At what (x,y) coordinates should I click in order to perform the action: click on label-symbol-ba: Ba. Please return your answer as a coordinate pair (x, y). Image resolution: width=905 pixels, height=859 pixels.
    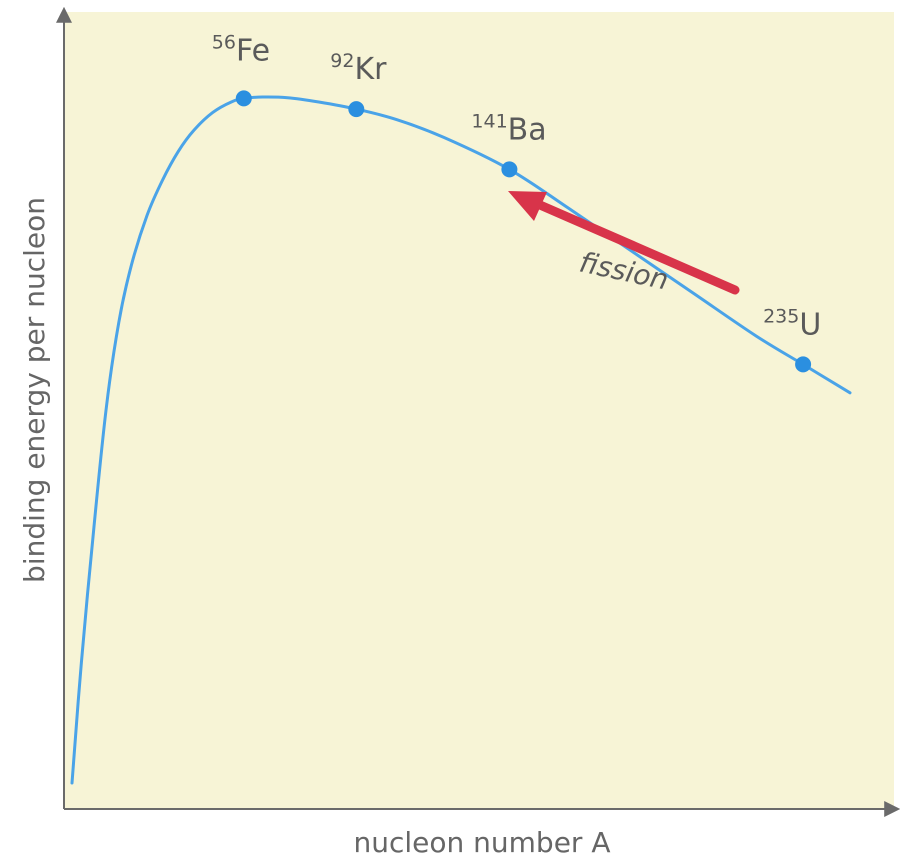
    Looking at the image, I should click on (527, 129).